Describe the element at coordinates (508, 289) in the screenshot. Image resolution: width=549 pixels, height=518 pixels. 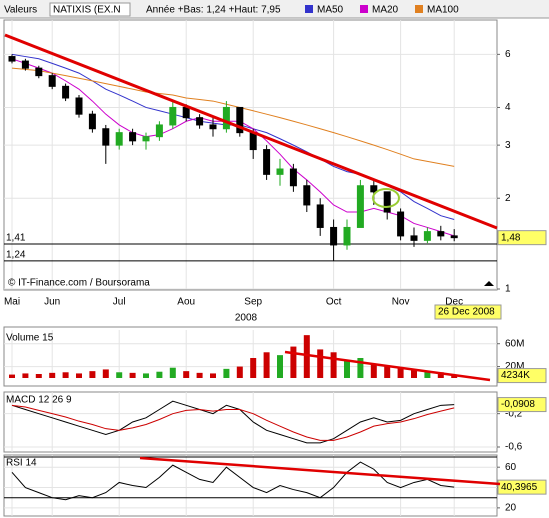
I see `y-tick-label: 1` at that location.